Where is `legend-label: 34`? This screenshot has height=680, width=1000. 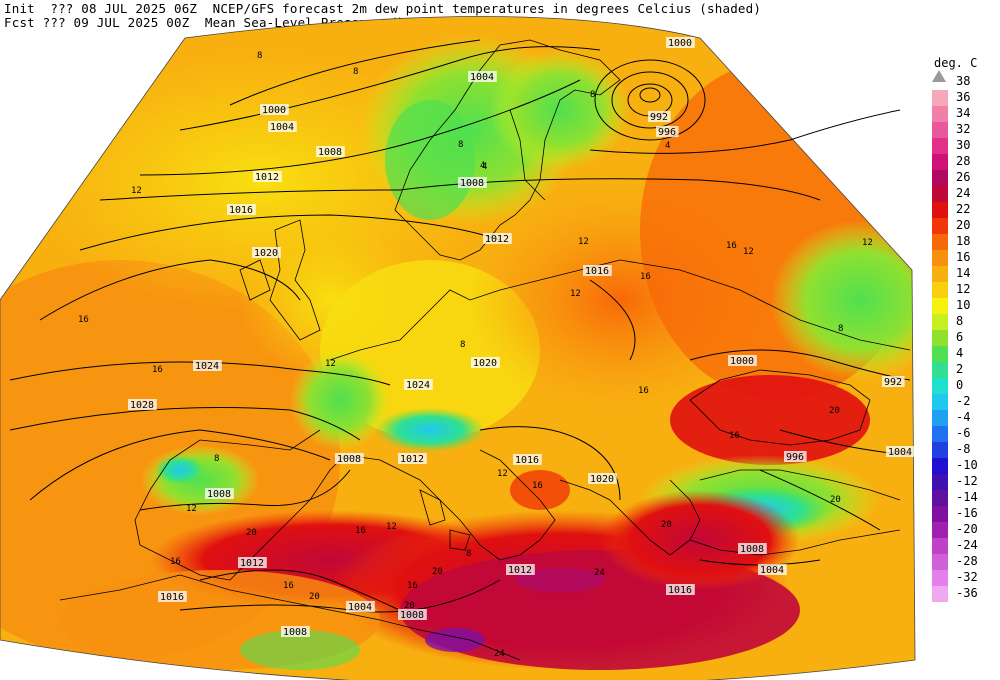
legend-label: 34 is located at coordinates (963, 113).